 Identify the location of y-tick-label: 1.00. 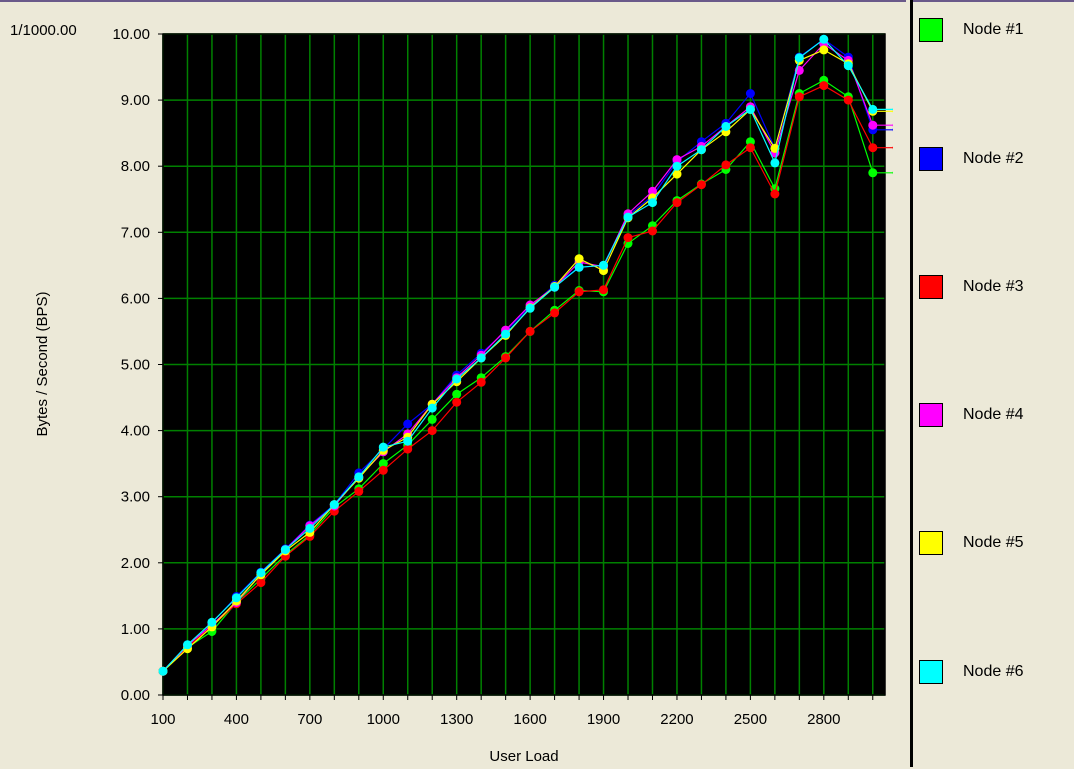
(135, 629).